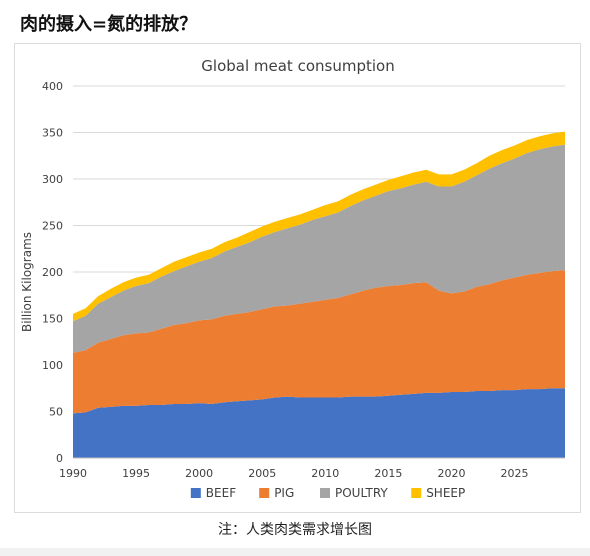  Describe the element at coordinates (73, 473) in the screenshot. I see `x-tick-label: 1990` at that location.